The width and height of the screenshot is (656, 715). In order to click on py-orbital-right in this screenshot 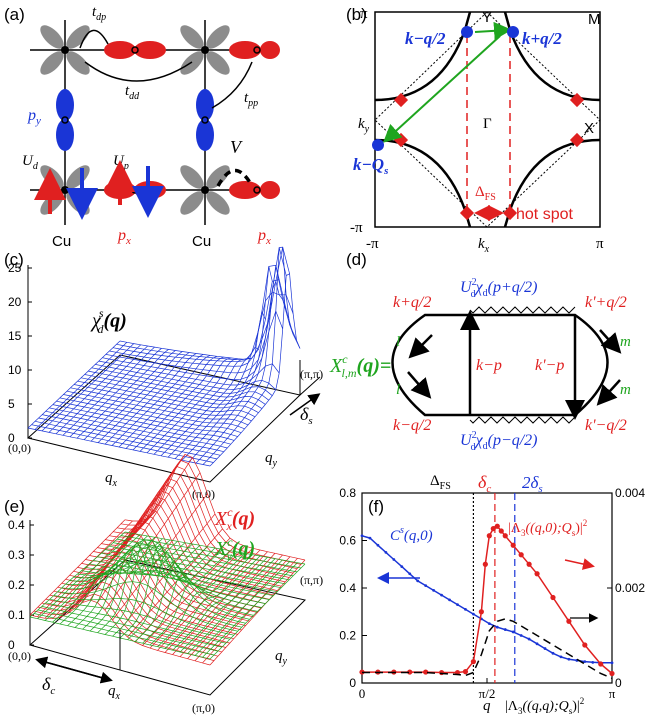, I will do `click(205, 120)`.